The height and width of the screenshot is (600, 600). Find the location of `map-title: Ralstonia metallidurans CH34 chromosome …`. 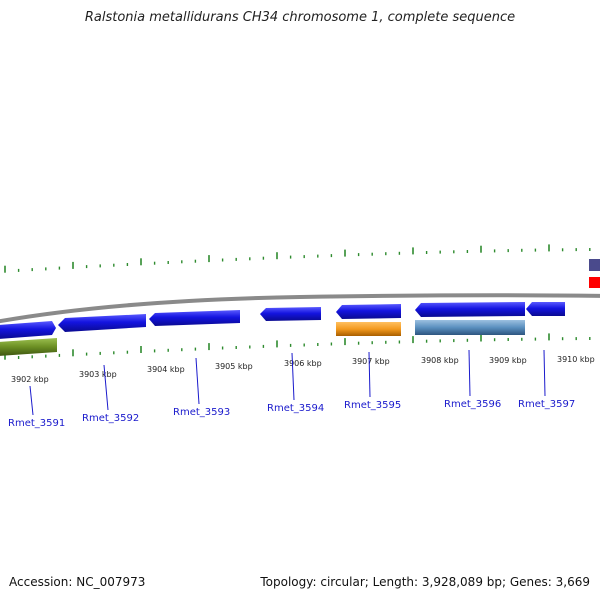

map-title: Ralstonia metallidurans CH34 chromosome … is located at coordinates (300, 17).